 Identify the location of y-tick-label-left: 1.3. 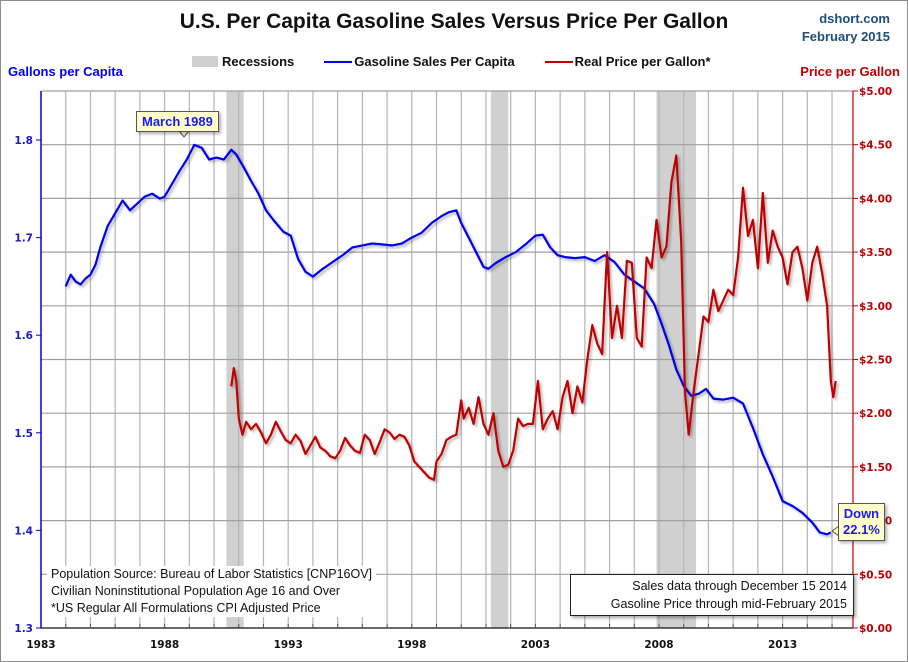
(23, 629).